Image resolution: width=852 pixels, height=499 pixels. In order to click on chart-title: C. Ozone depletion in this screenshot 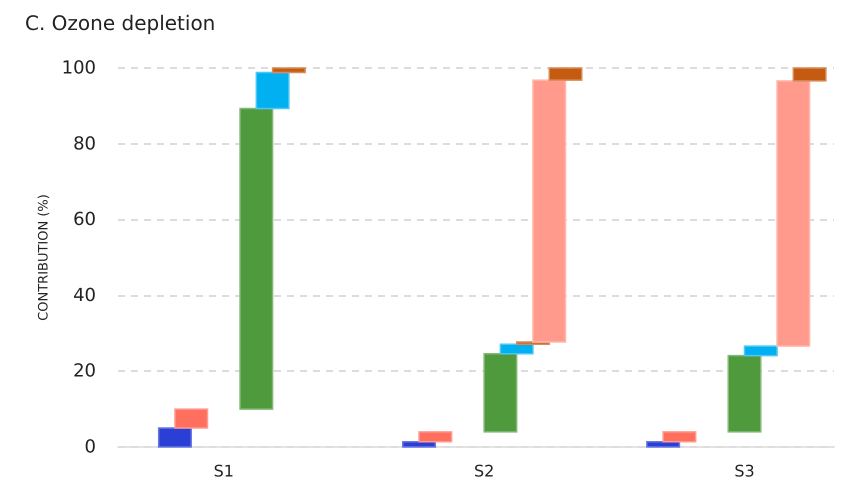, I will do `click(120, 23)`.